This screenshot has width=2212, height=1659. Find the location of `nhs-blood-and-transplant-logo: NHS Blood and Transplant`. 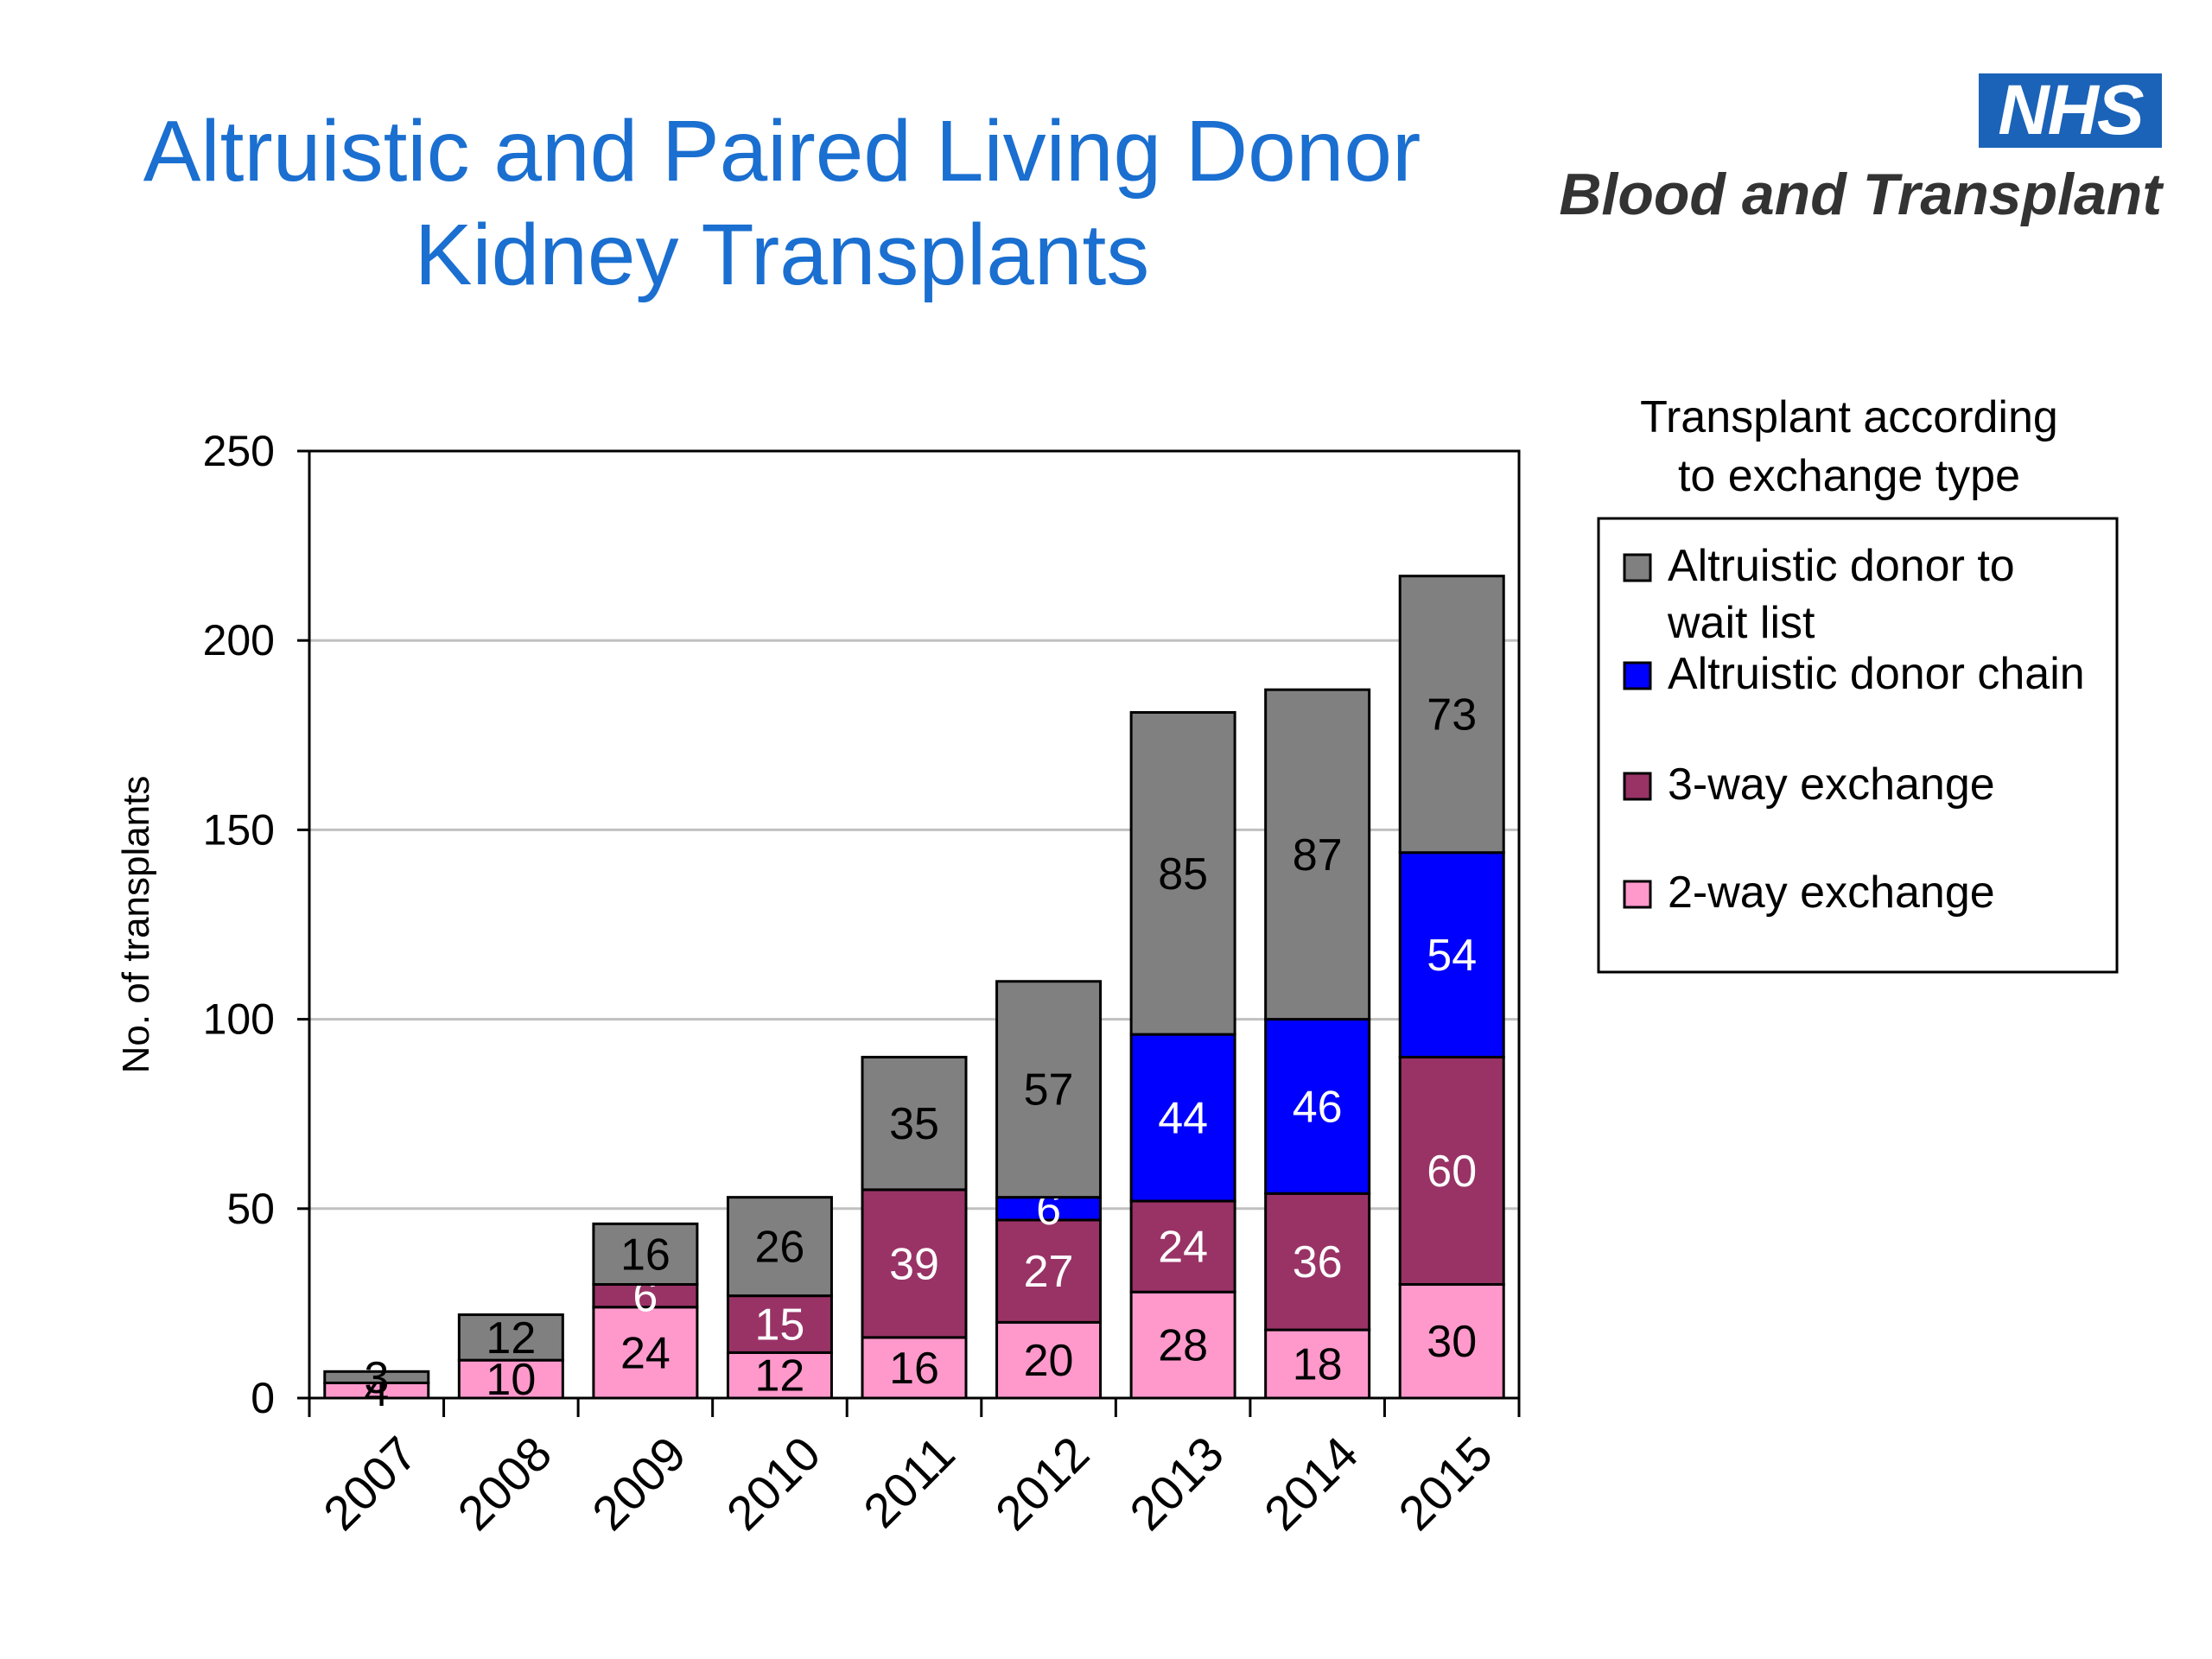

nhs-blood-and-transplant-logo: NHS Blood and Transplant is located at coordinates (1849, 151).